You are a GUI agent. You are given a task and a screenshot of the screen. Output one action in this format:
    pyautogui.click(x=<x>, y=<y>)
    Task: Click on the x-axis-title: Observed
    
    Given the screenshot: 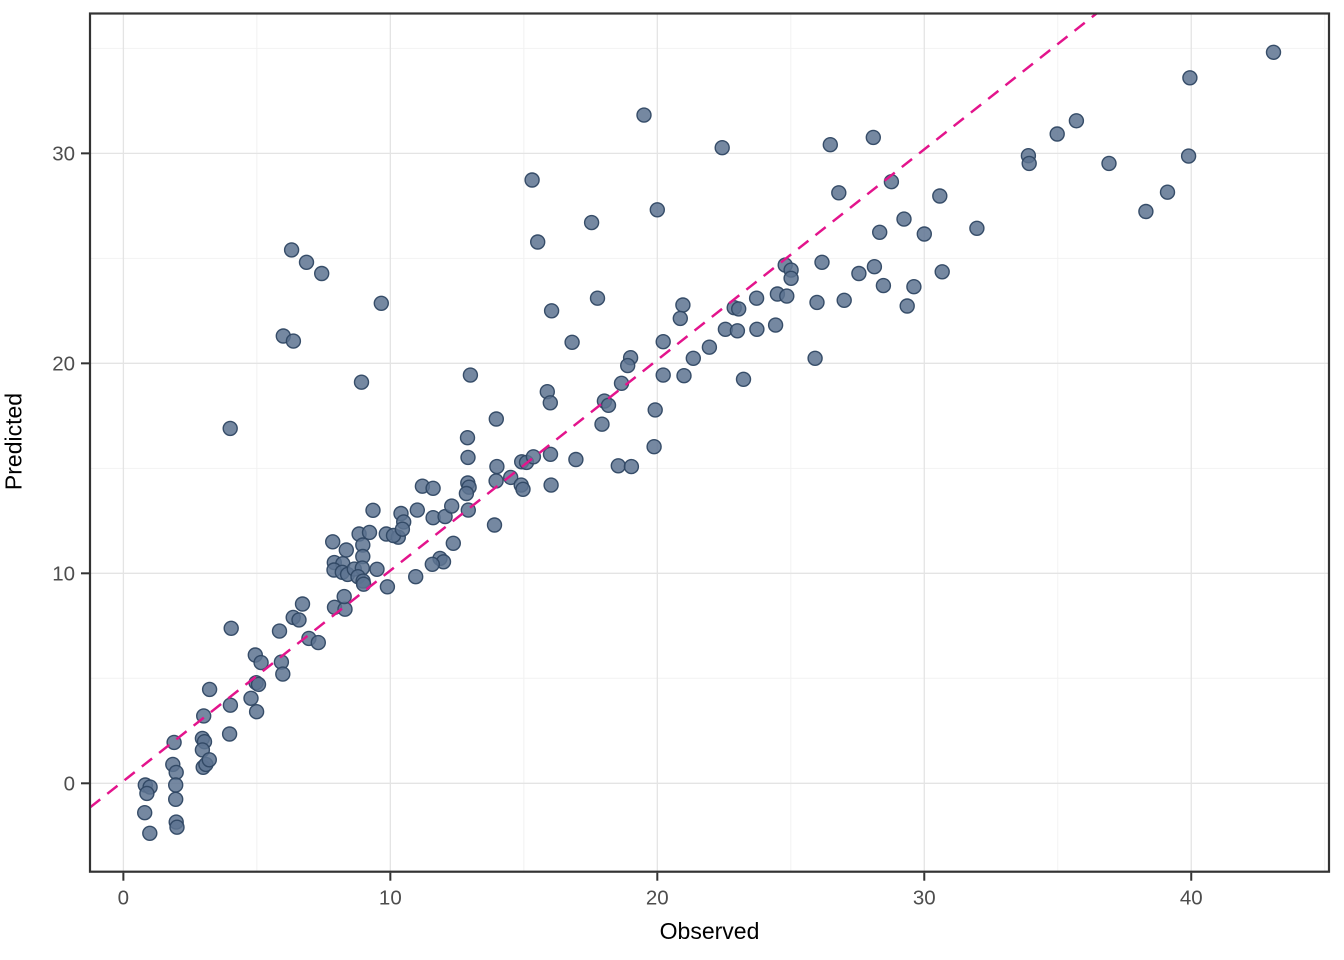 What is the action you would take?
    pyautogui.click(x=709, y=931)
    